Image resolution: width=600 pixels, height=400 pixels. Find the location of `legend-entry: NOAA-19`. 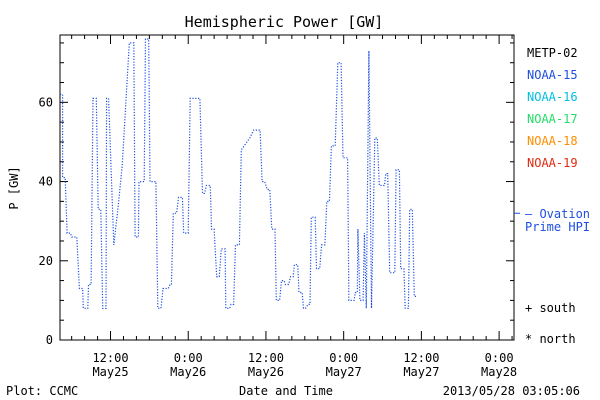

legend-entry: NOAA-19 is located at coordinates (552, 163).